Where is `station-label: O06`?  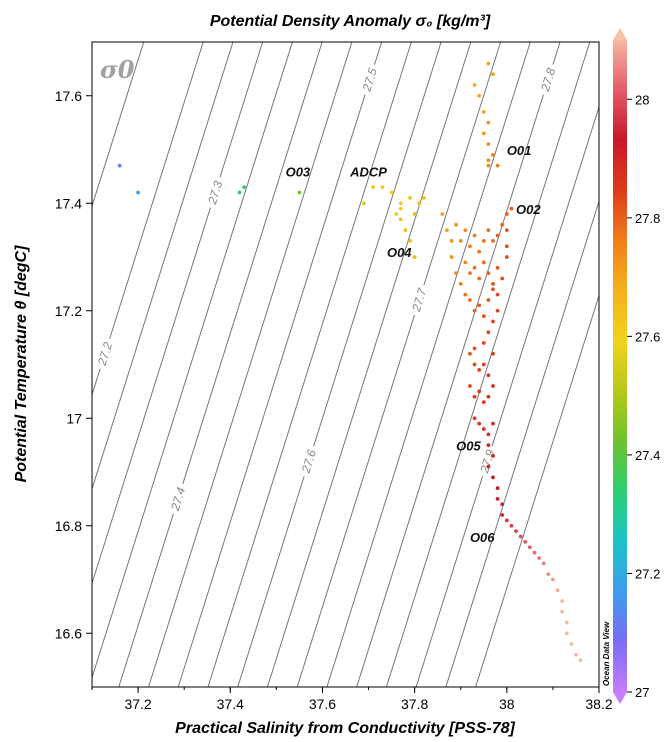 station-label: O06 is located at coordinates (482, 537).